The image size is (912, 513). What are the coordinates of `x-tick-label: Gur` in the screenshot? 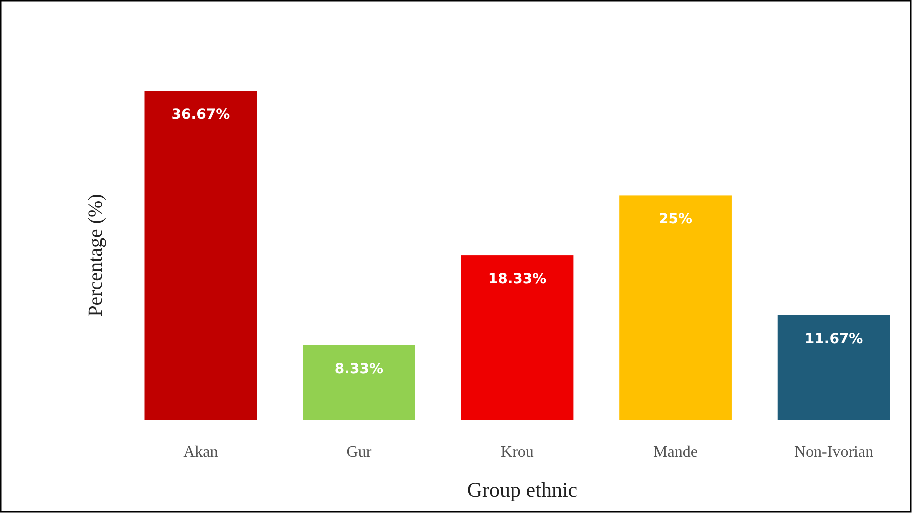 It's located at (359, 452).